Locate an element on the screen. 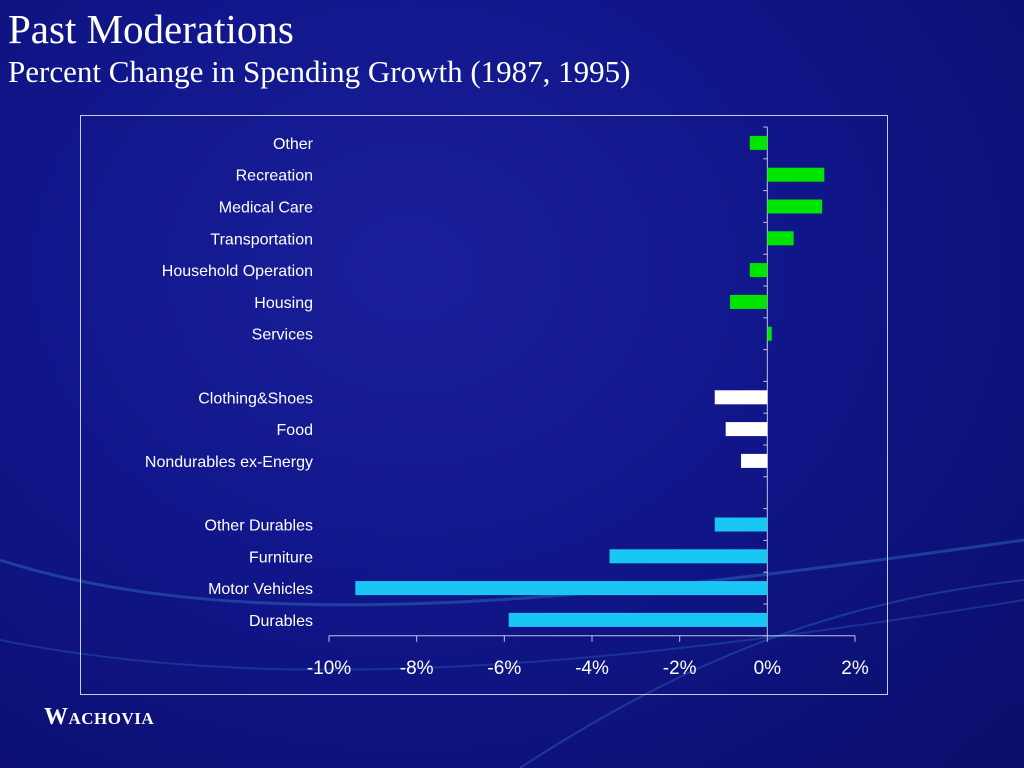 The height and width of the screenshot is (768, 1024). wachovia-logo: WACHOVIA is located at coordinates (99, 717).